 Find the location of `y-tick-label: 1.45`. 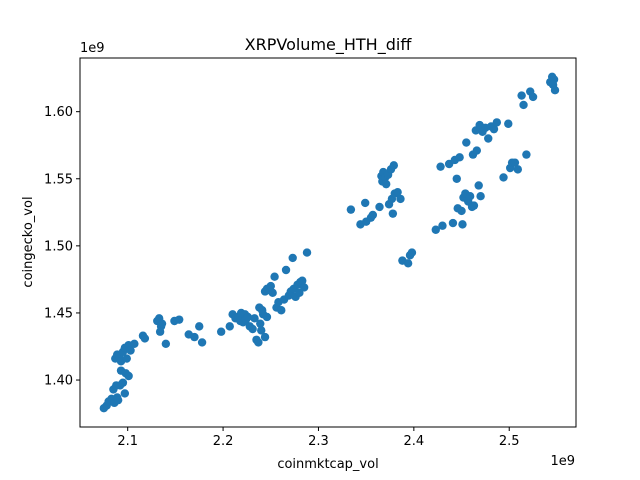

y-tick-label: 1.45 is located at coordinates (58, 313).